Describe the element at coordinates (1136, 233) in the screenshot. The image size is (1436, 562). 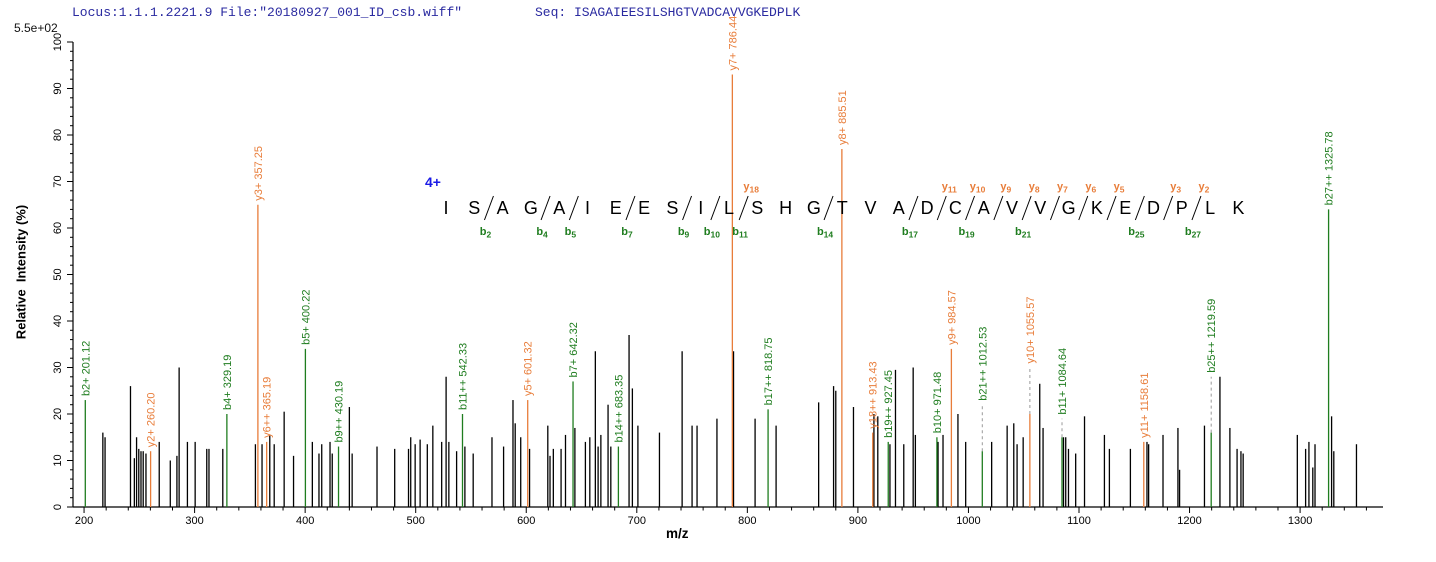
I see `fragment-marker-b25: b25` at that location.